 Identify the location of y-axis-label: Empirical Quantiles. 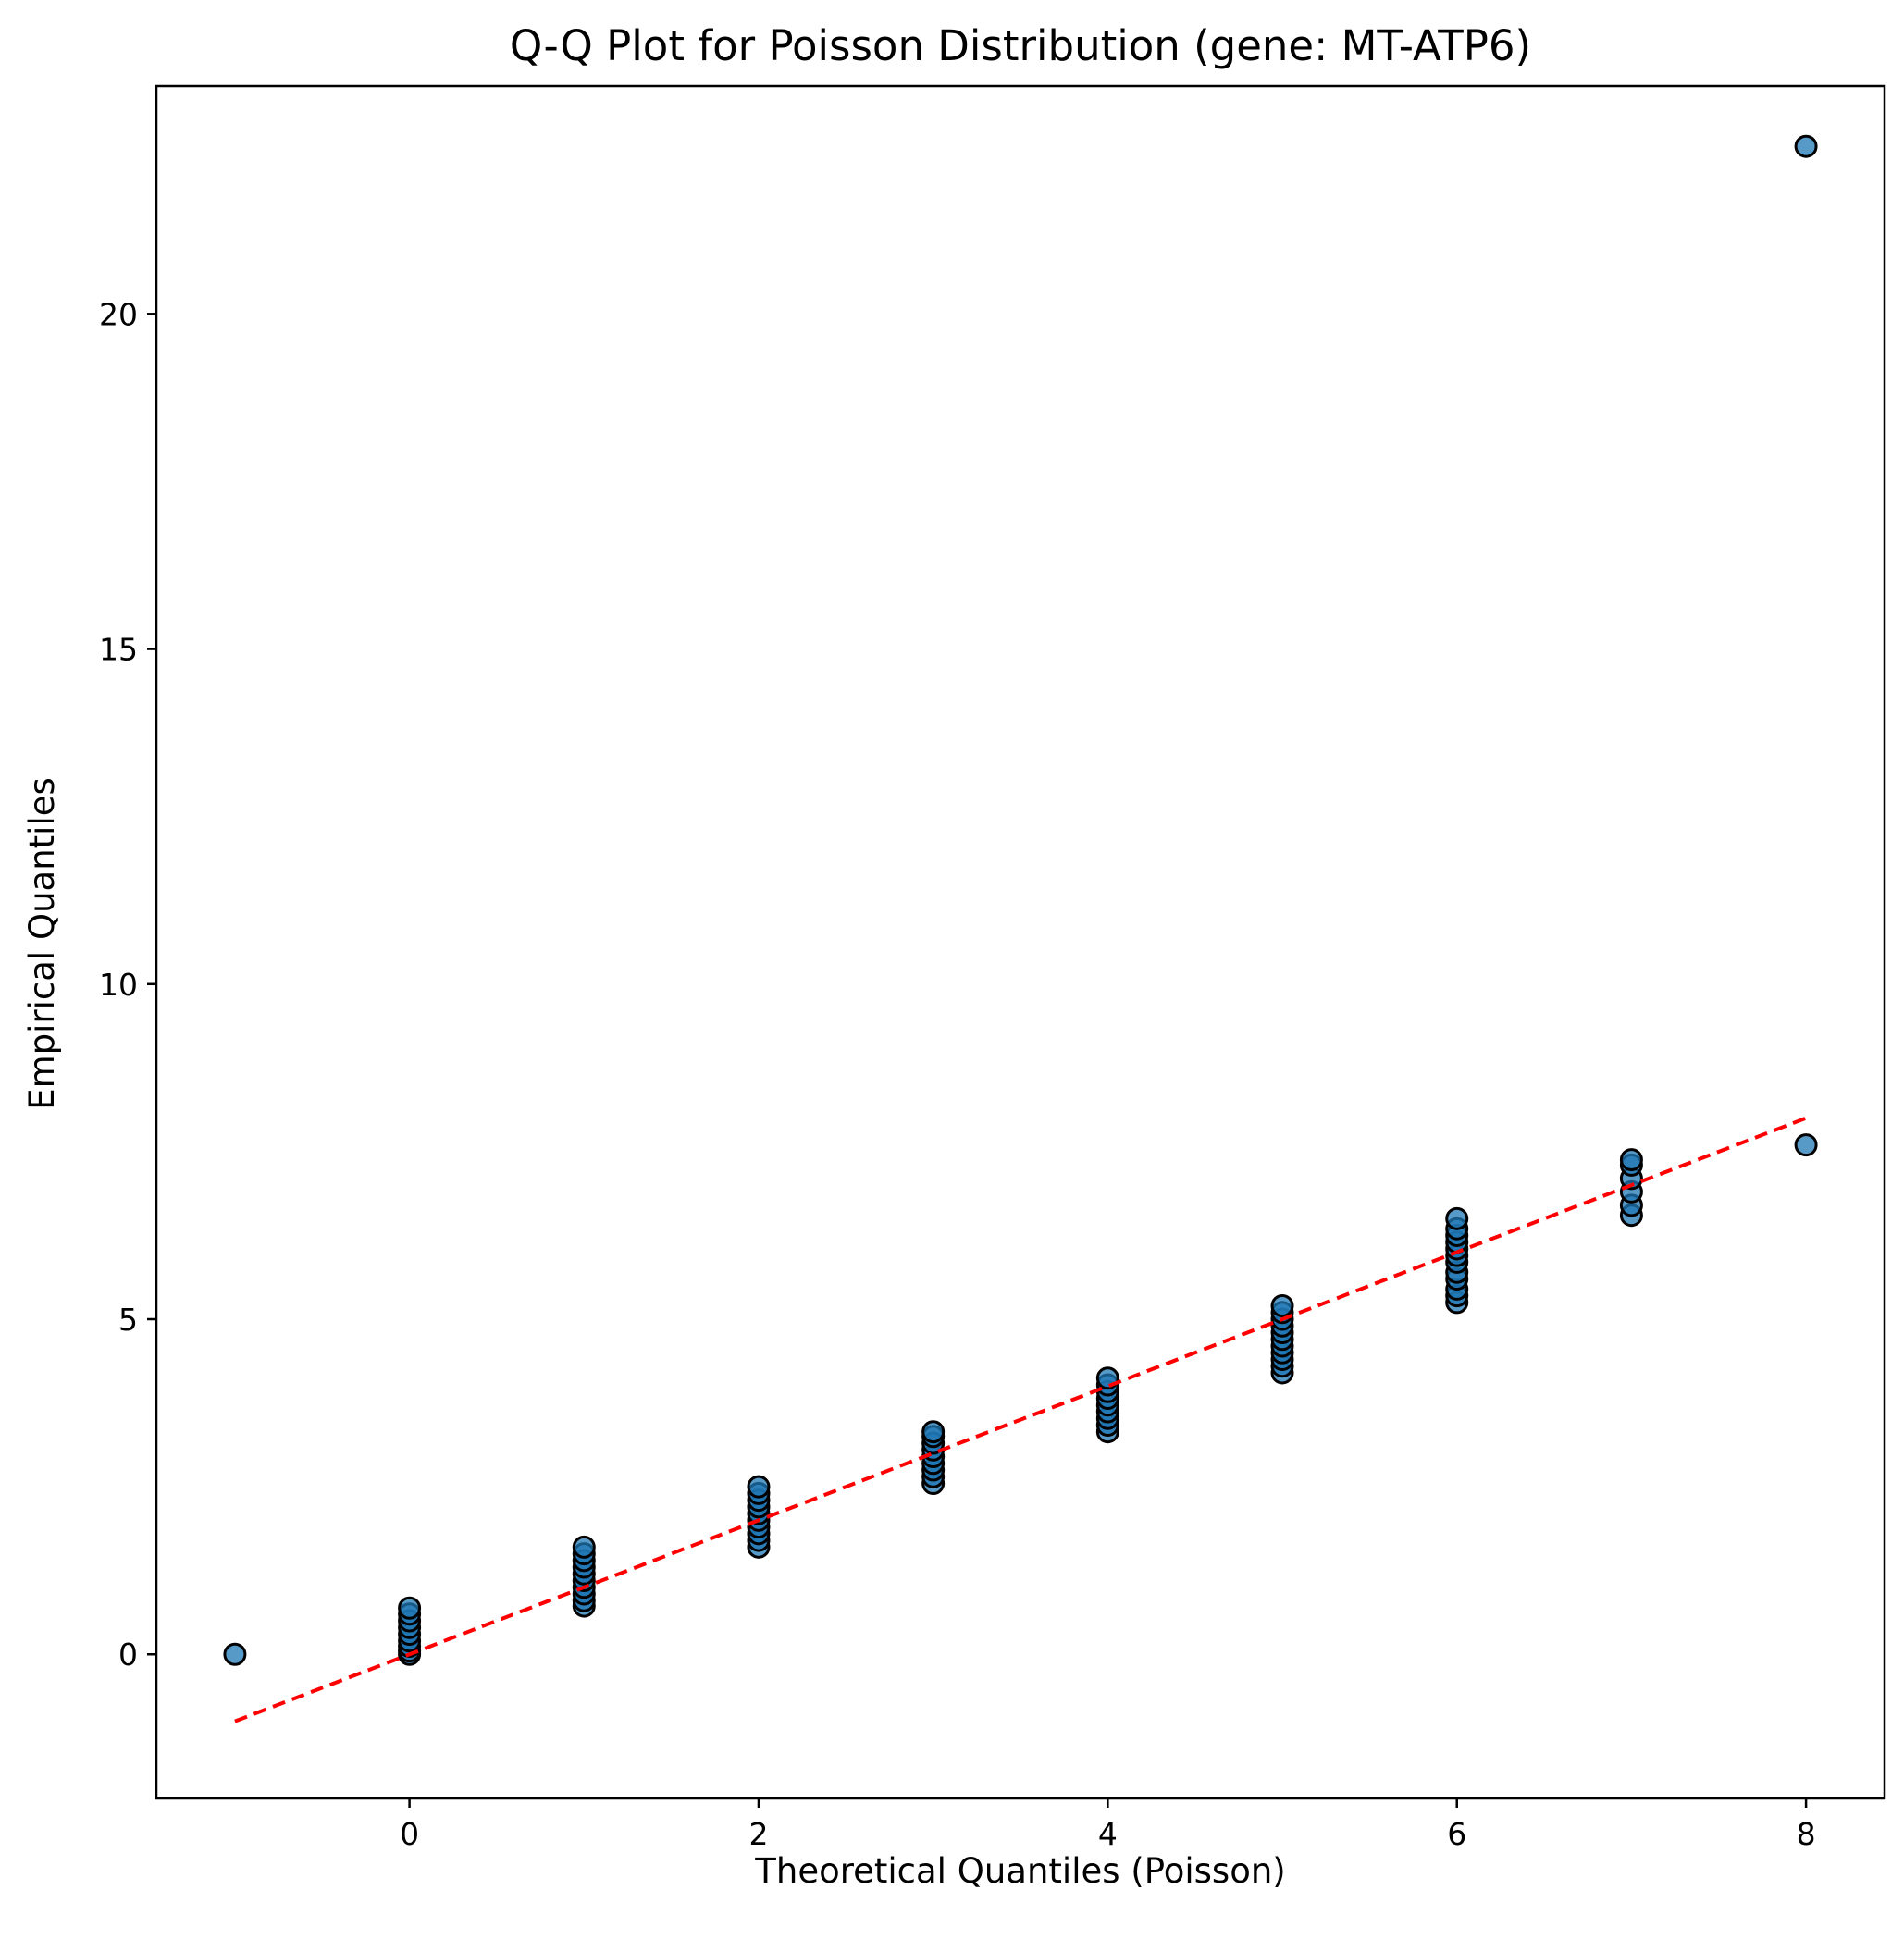
(42, 943).